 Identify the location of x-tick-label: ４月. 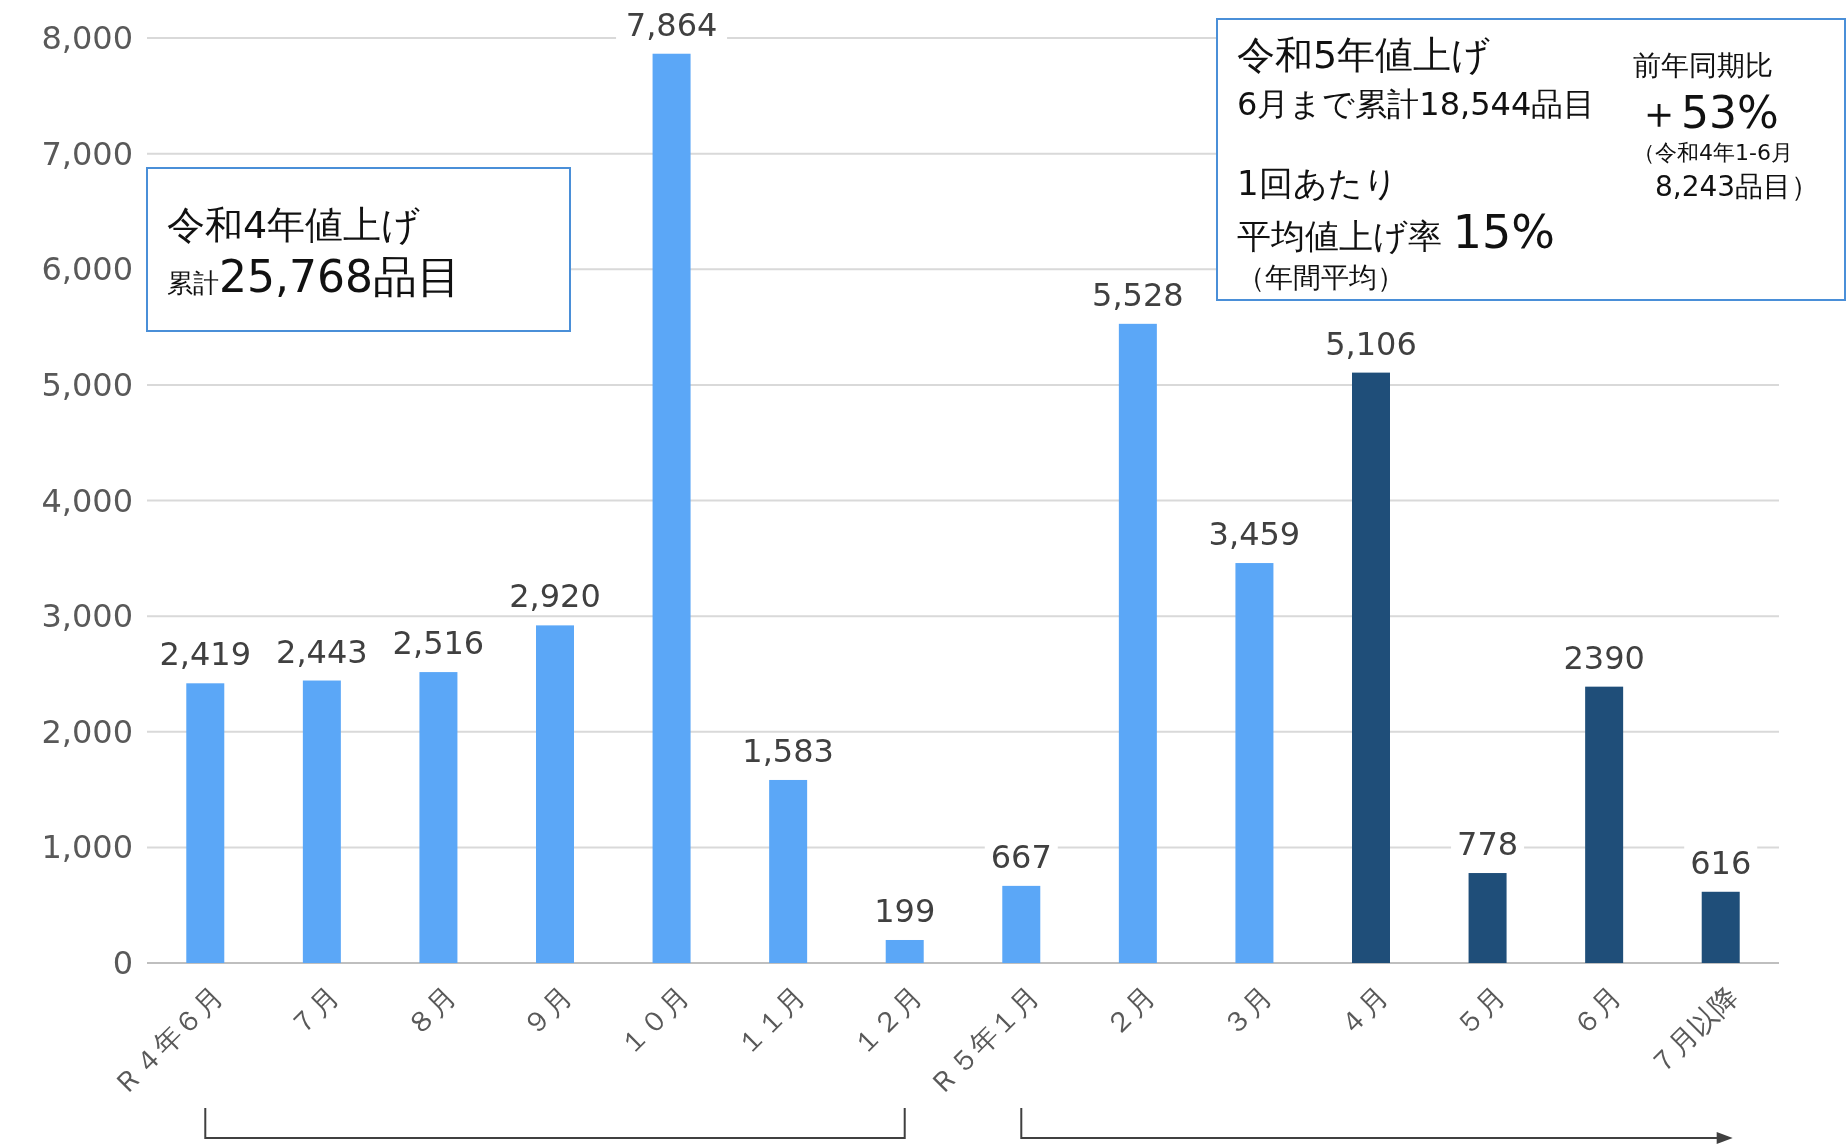
(1364, 1011).